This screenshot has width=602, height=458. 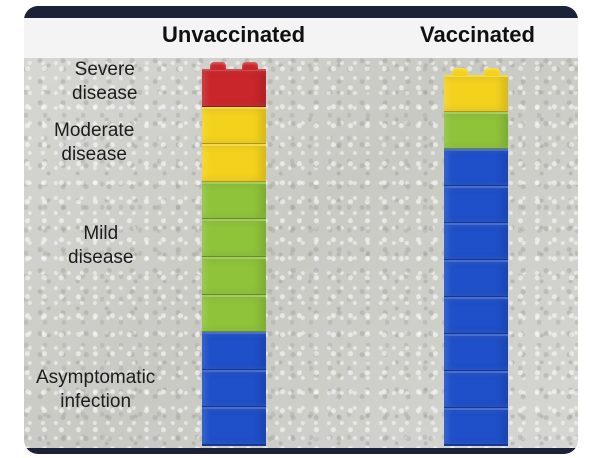 I want to click on severe-disease-label: Severe disease, so click(x=105, y=81).